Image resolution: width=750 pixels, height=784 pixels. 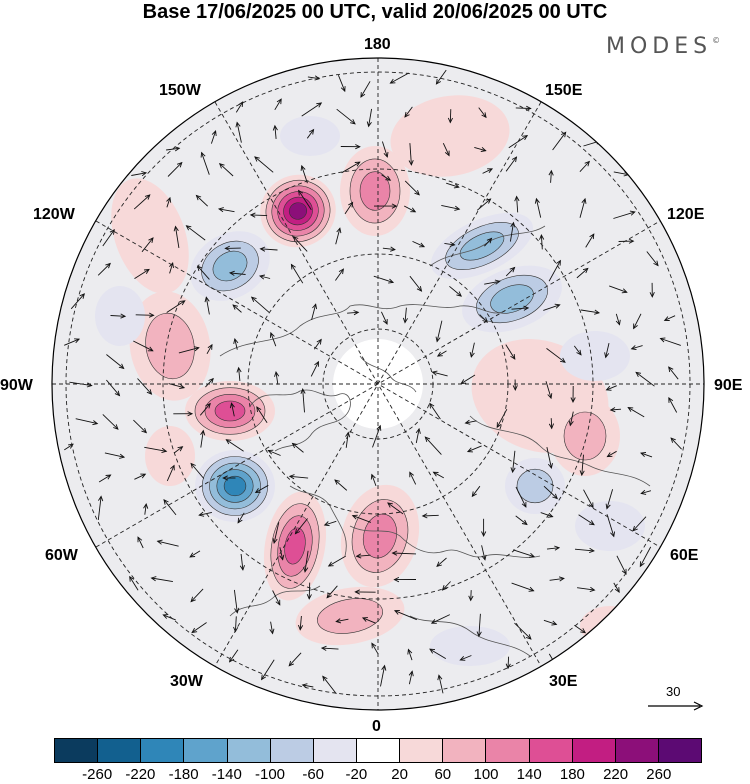 I want to click on colorbar, so click(x=378, y=750).